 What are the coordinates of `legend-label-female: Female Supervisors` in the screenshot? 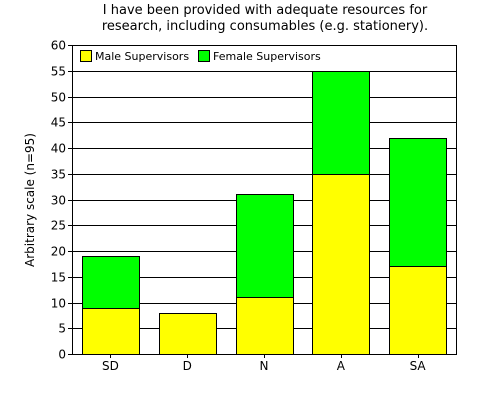 It's located at (267, 56).